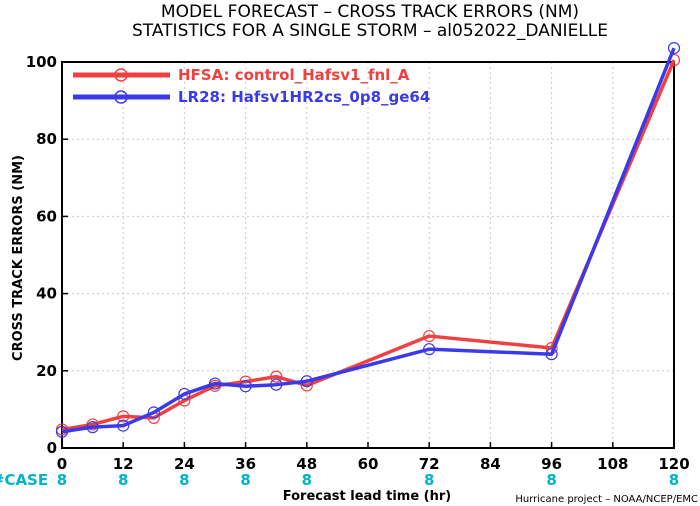  What do you see at coordinates (184, 464) in the screenshot?
I see `x-tick-label: 24` at bounding box center [184, 464].